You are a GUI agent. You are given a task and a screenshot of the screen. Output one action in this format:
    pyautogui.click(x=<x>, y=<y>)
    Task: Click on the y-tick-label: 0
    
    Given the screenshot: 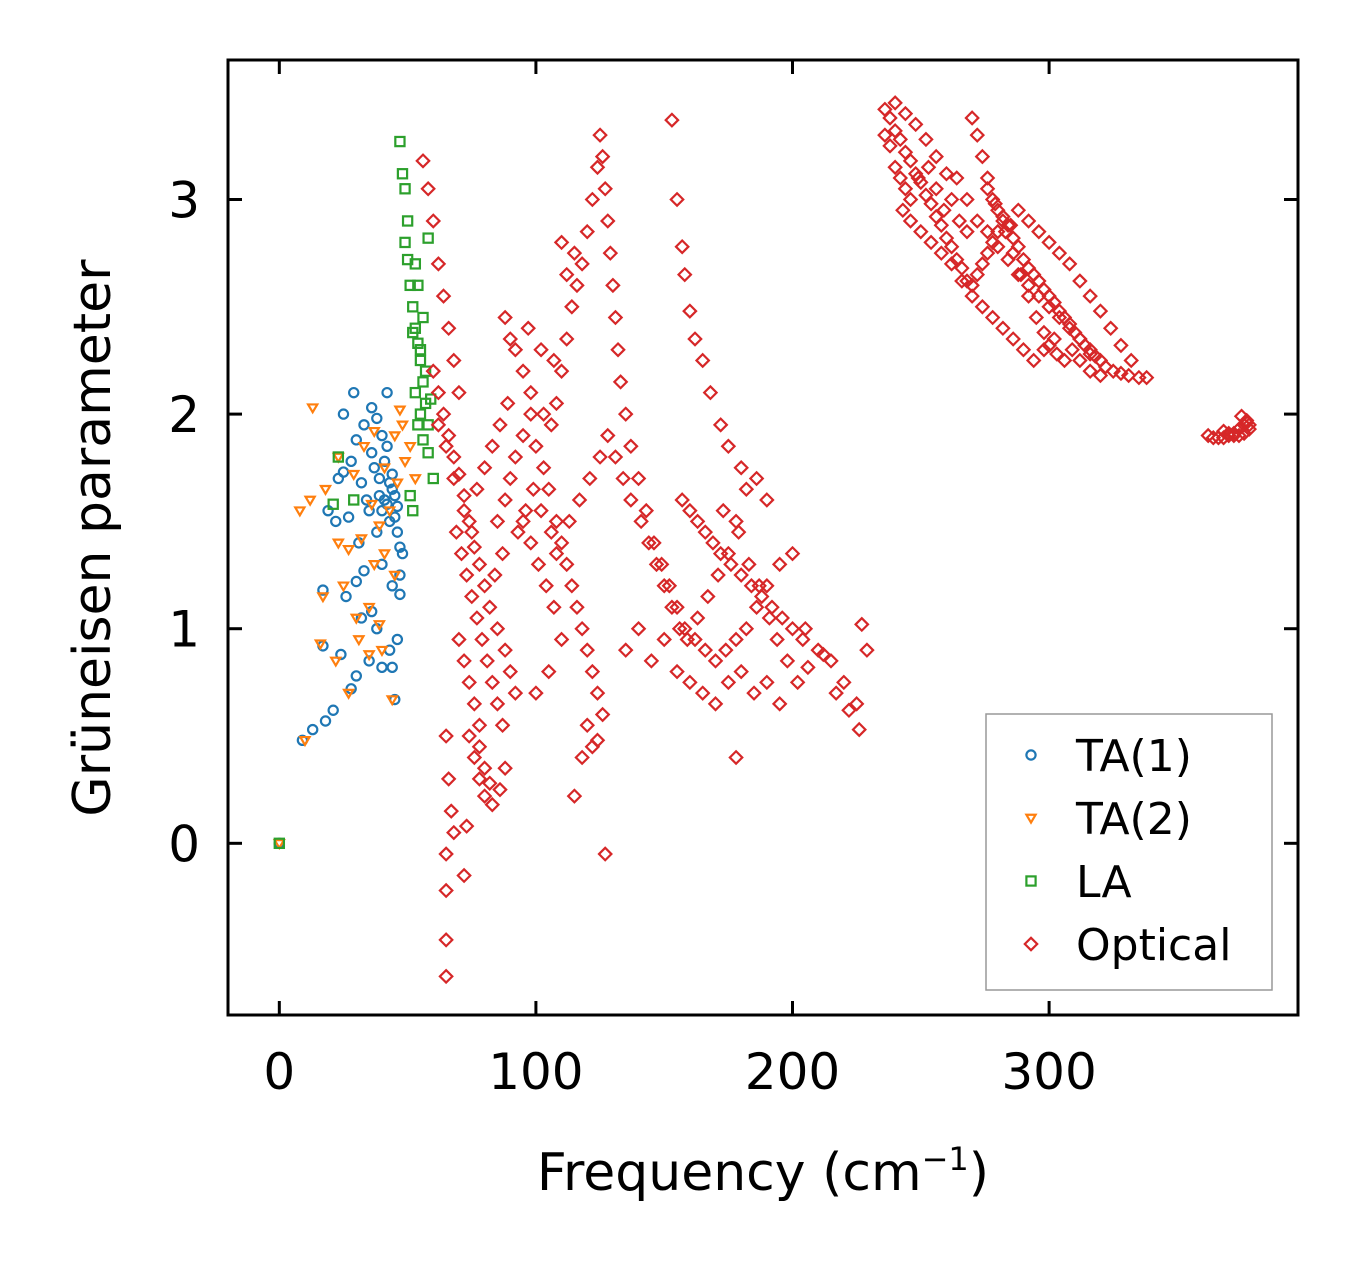 What is the action you would take?
    pyautogui.click(x=184, y=844)
    